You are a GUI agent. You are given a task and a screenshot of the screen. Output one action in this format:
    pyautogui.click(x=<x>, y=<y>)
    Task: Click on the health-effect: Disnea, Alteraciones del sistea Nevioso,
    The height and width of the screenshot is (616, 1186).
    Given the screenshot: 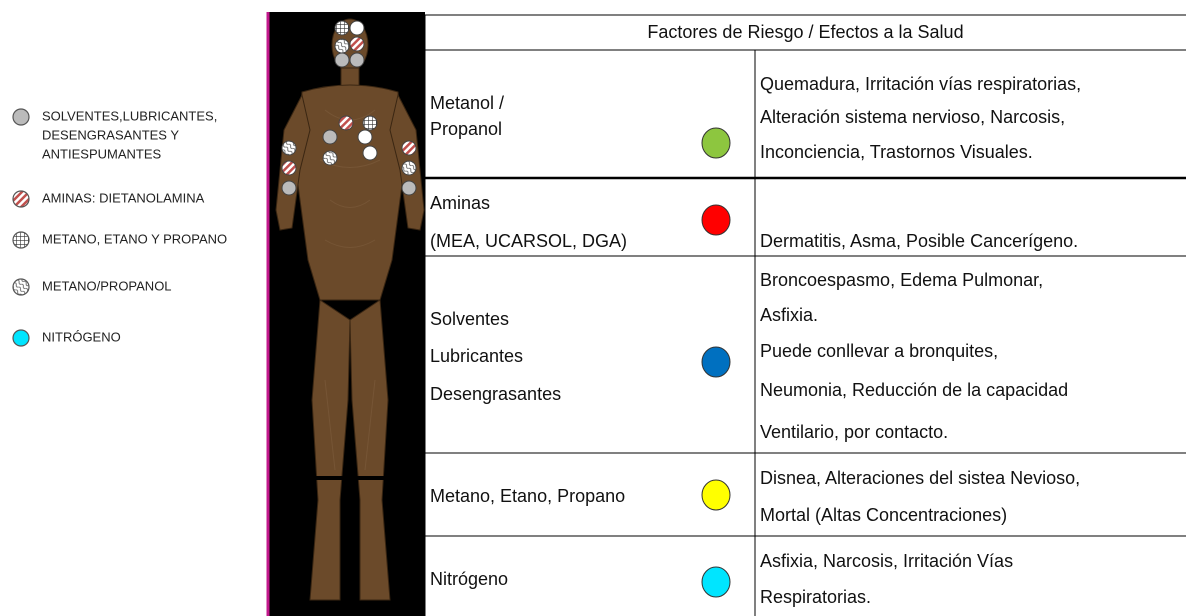 What is the action you would take?
    pyautogui.click(x=920, y=478)
    